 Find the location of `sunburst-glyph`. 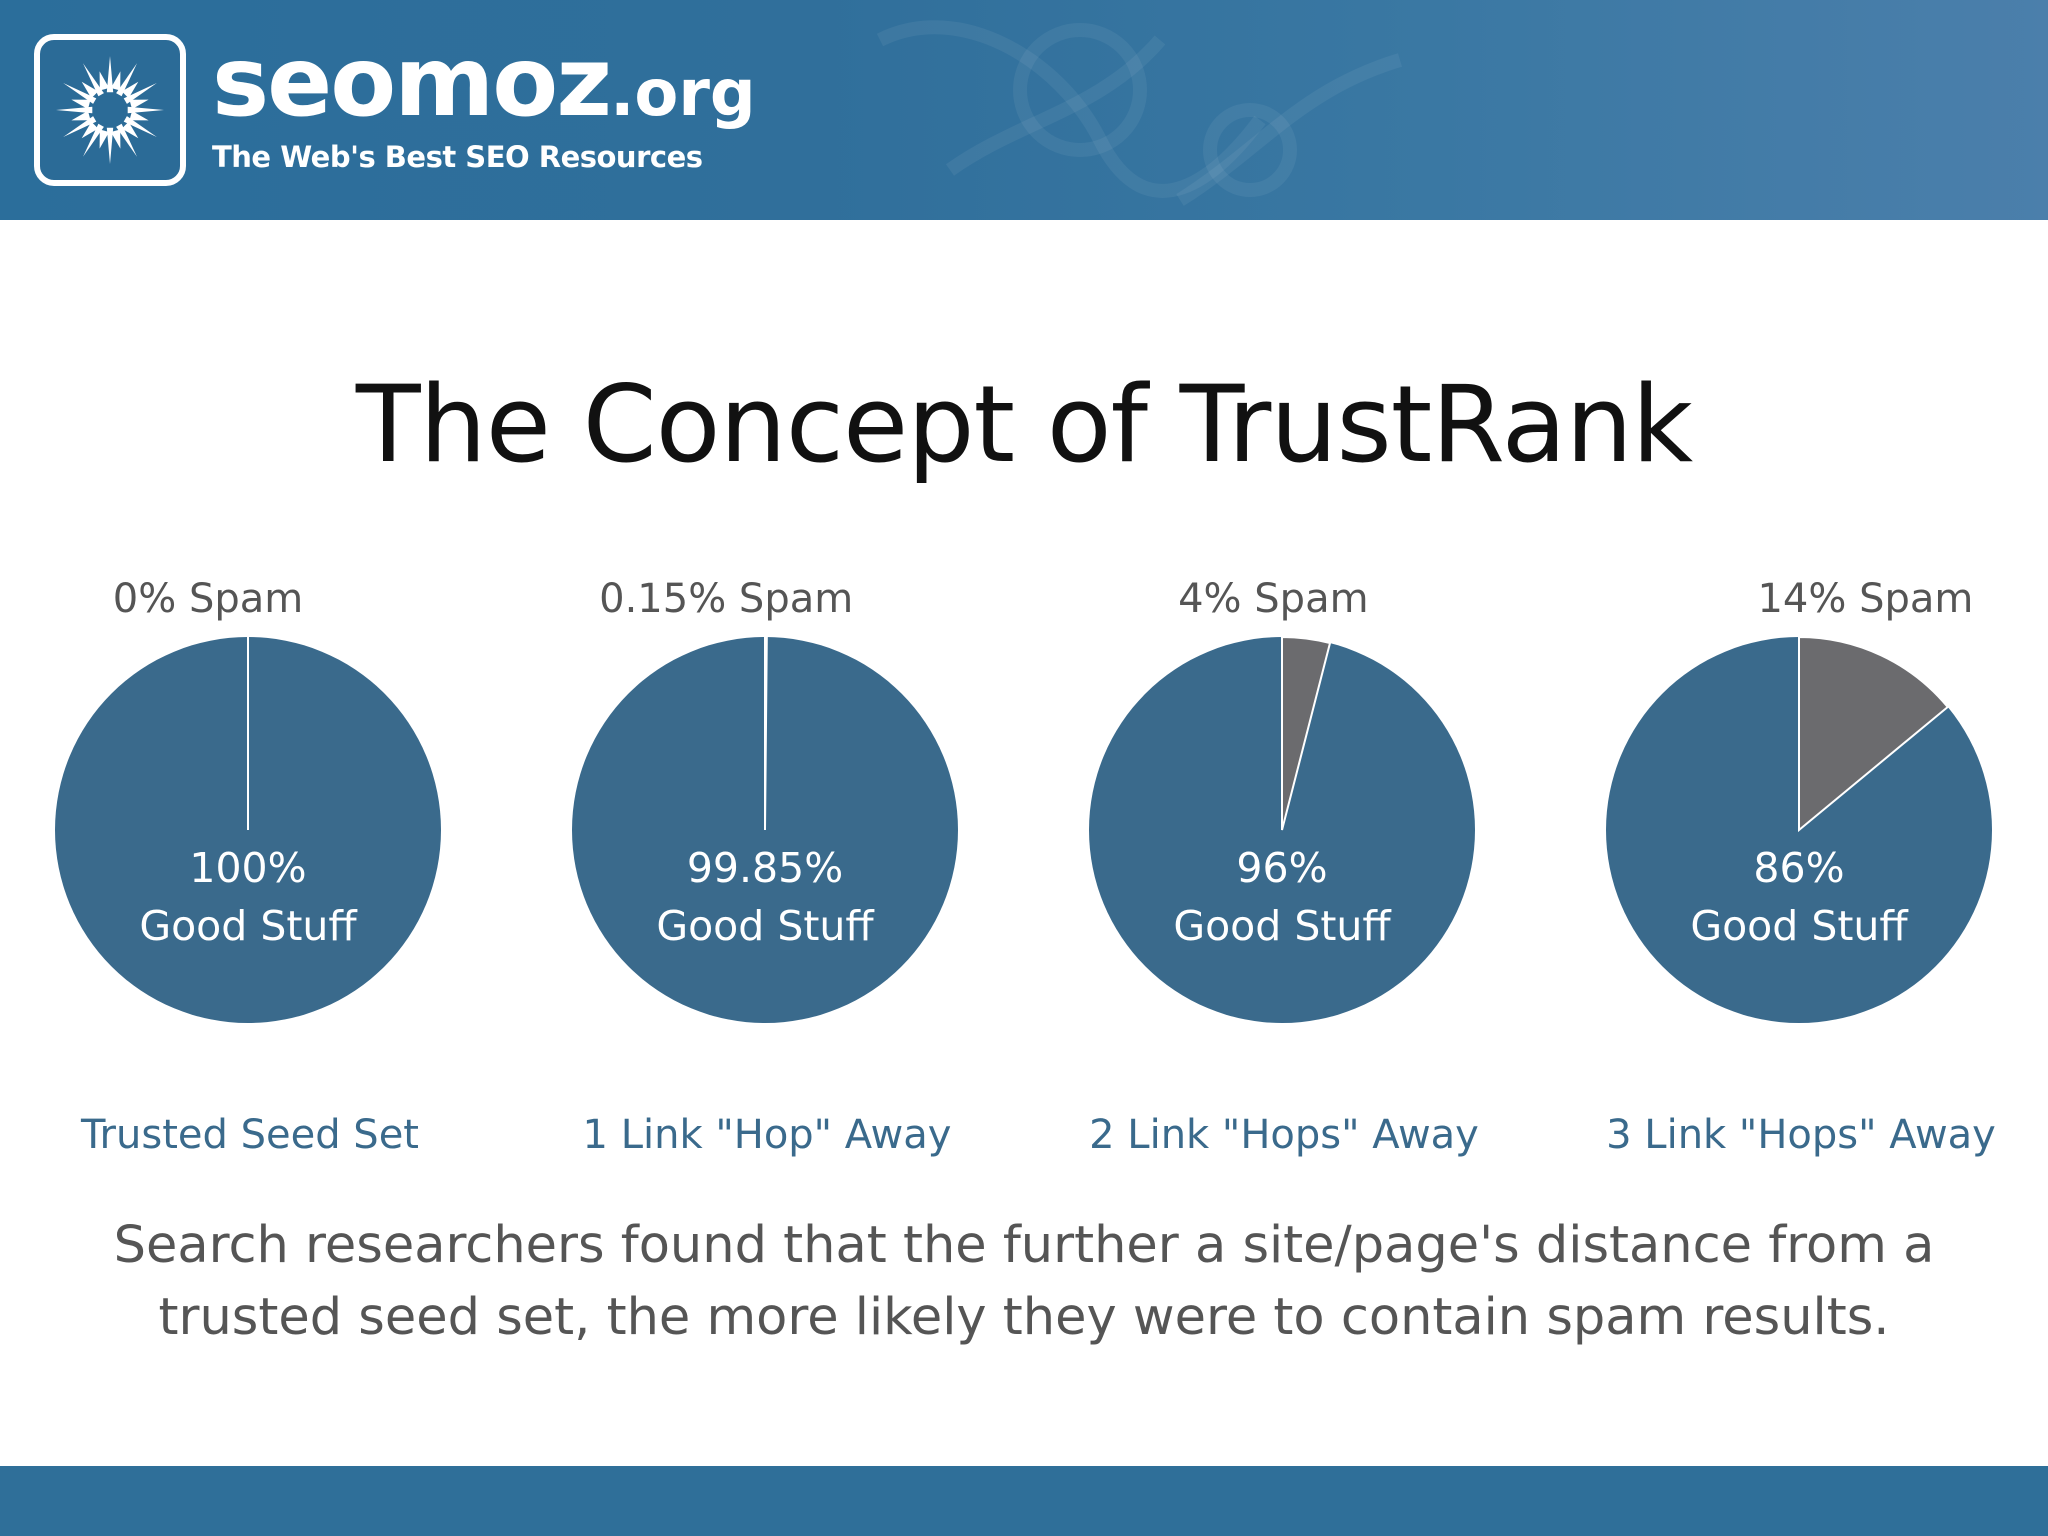

sunburst-glyph is located at coordinates (110, 110).